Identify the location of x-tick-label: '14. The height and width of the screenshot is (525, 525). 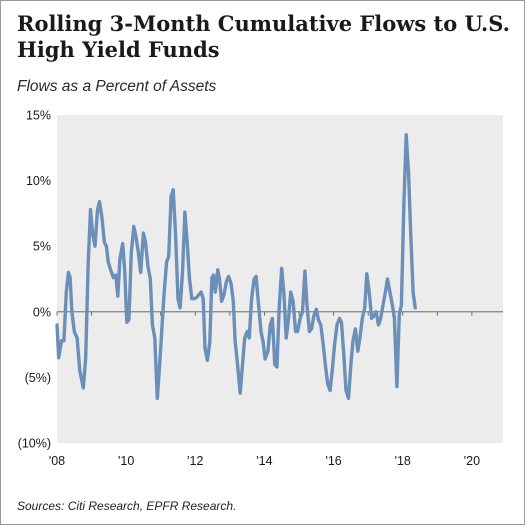
(264, 461).